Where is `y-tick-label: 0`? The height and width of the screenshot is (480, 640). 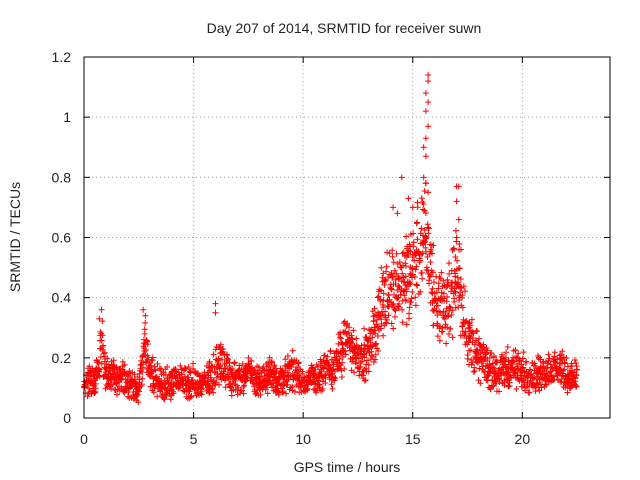 y-tick-label: 0 is located at coordinates (67, 418).